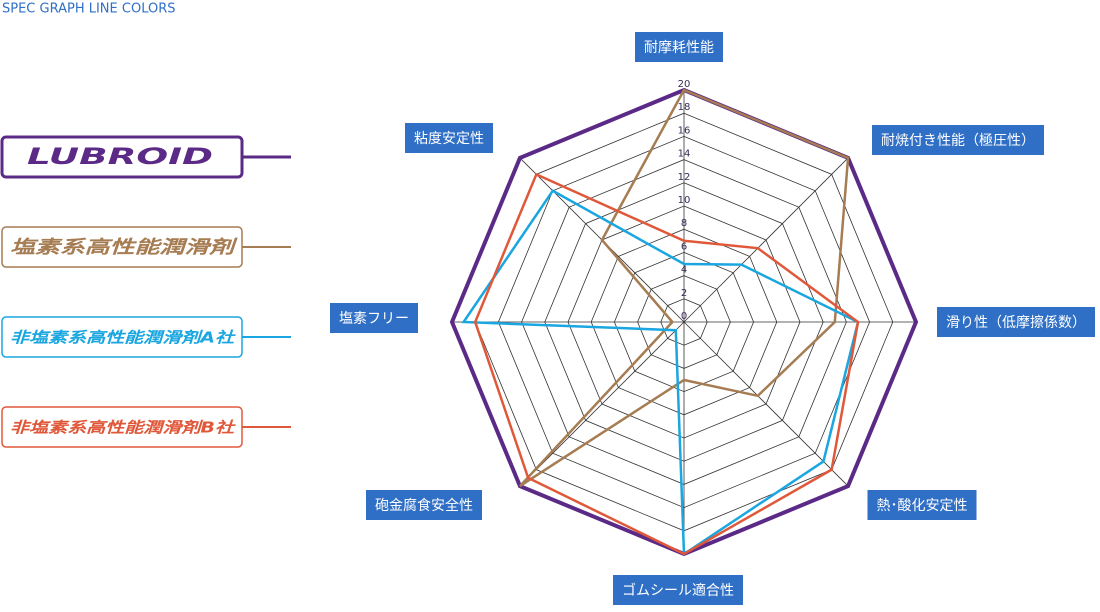 The image size is (1100, 612). I want to click on tick-label: 18, so click(684, 107).